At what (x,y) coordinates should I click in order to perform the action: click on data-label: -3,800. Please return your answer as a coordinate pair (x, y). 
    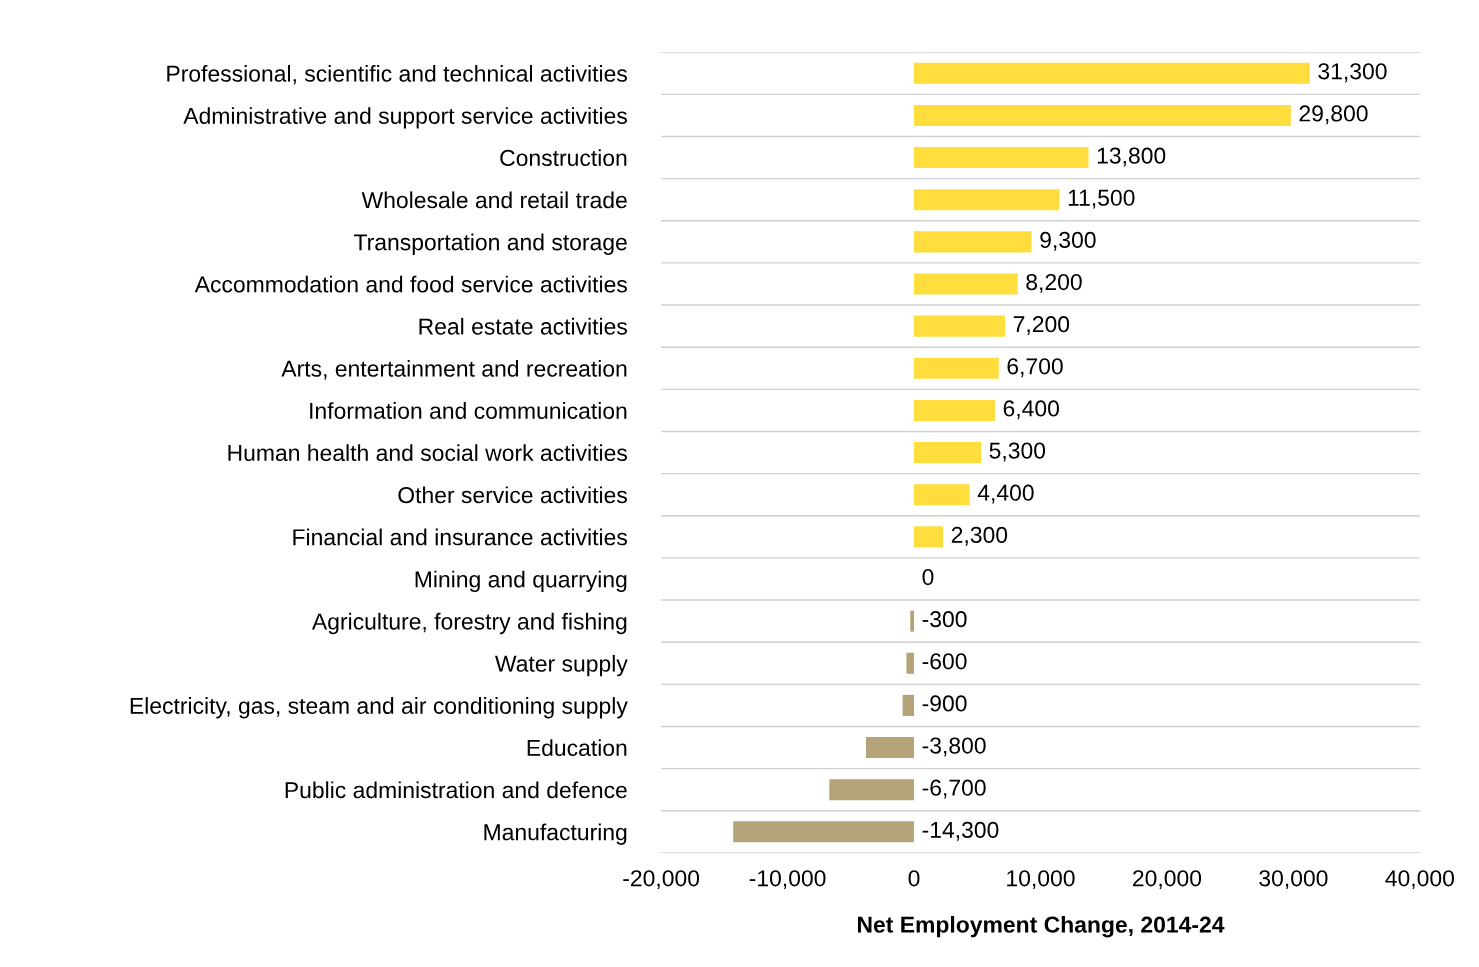
    Looking at the image, I should click on (954, 747).